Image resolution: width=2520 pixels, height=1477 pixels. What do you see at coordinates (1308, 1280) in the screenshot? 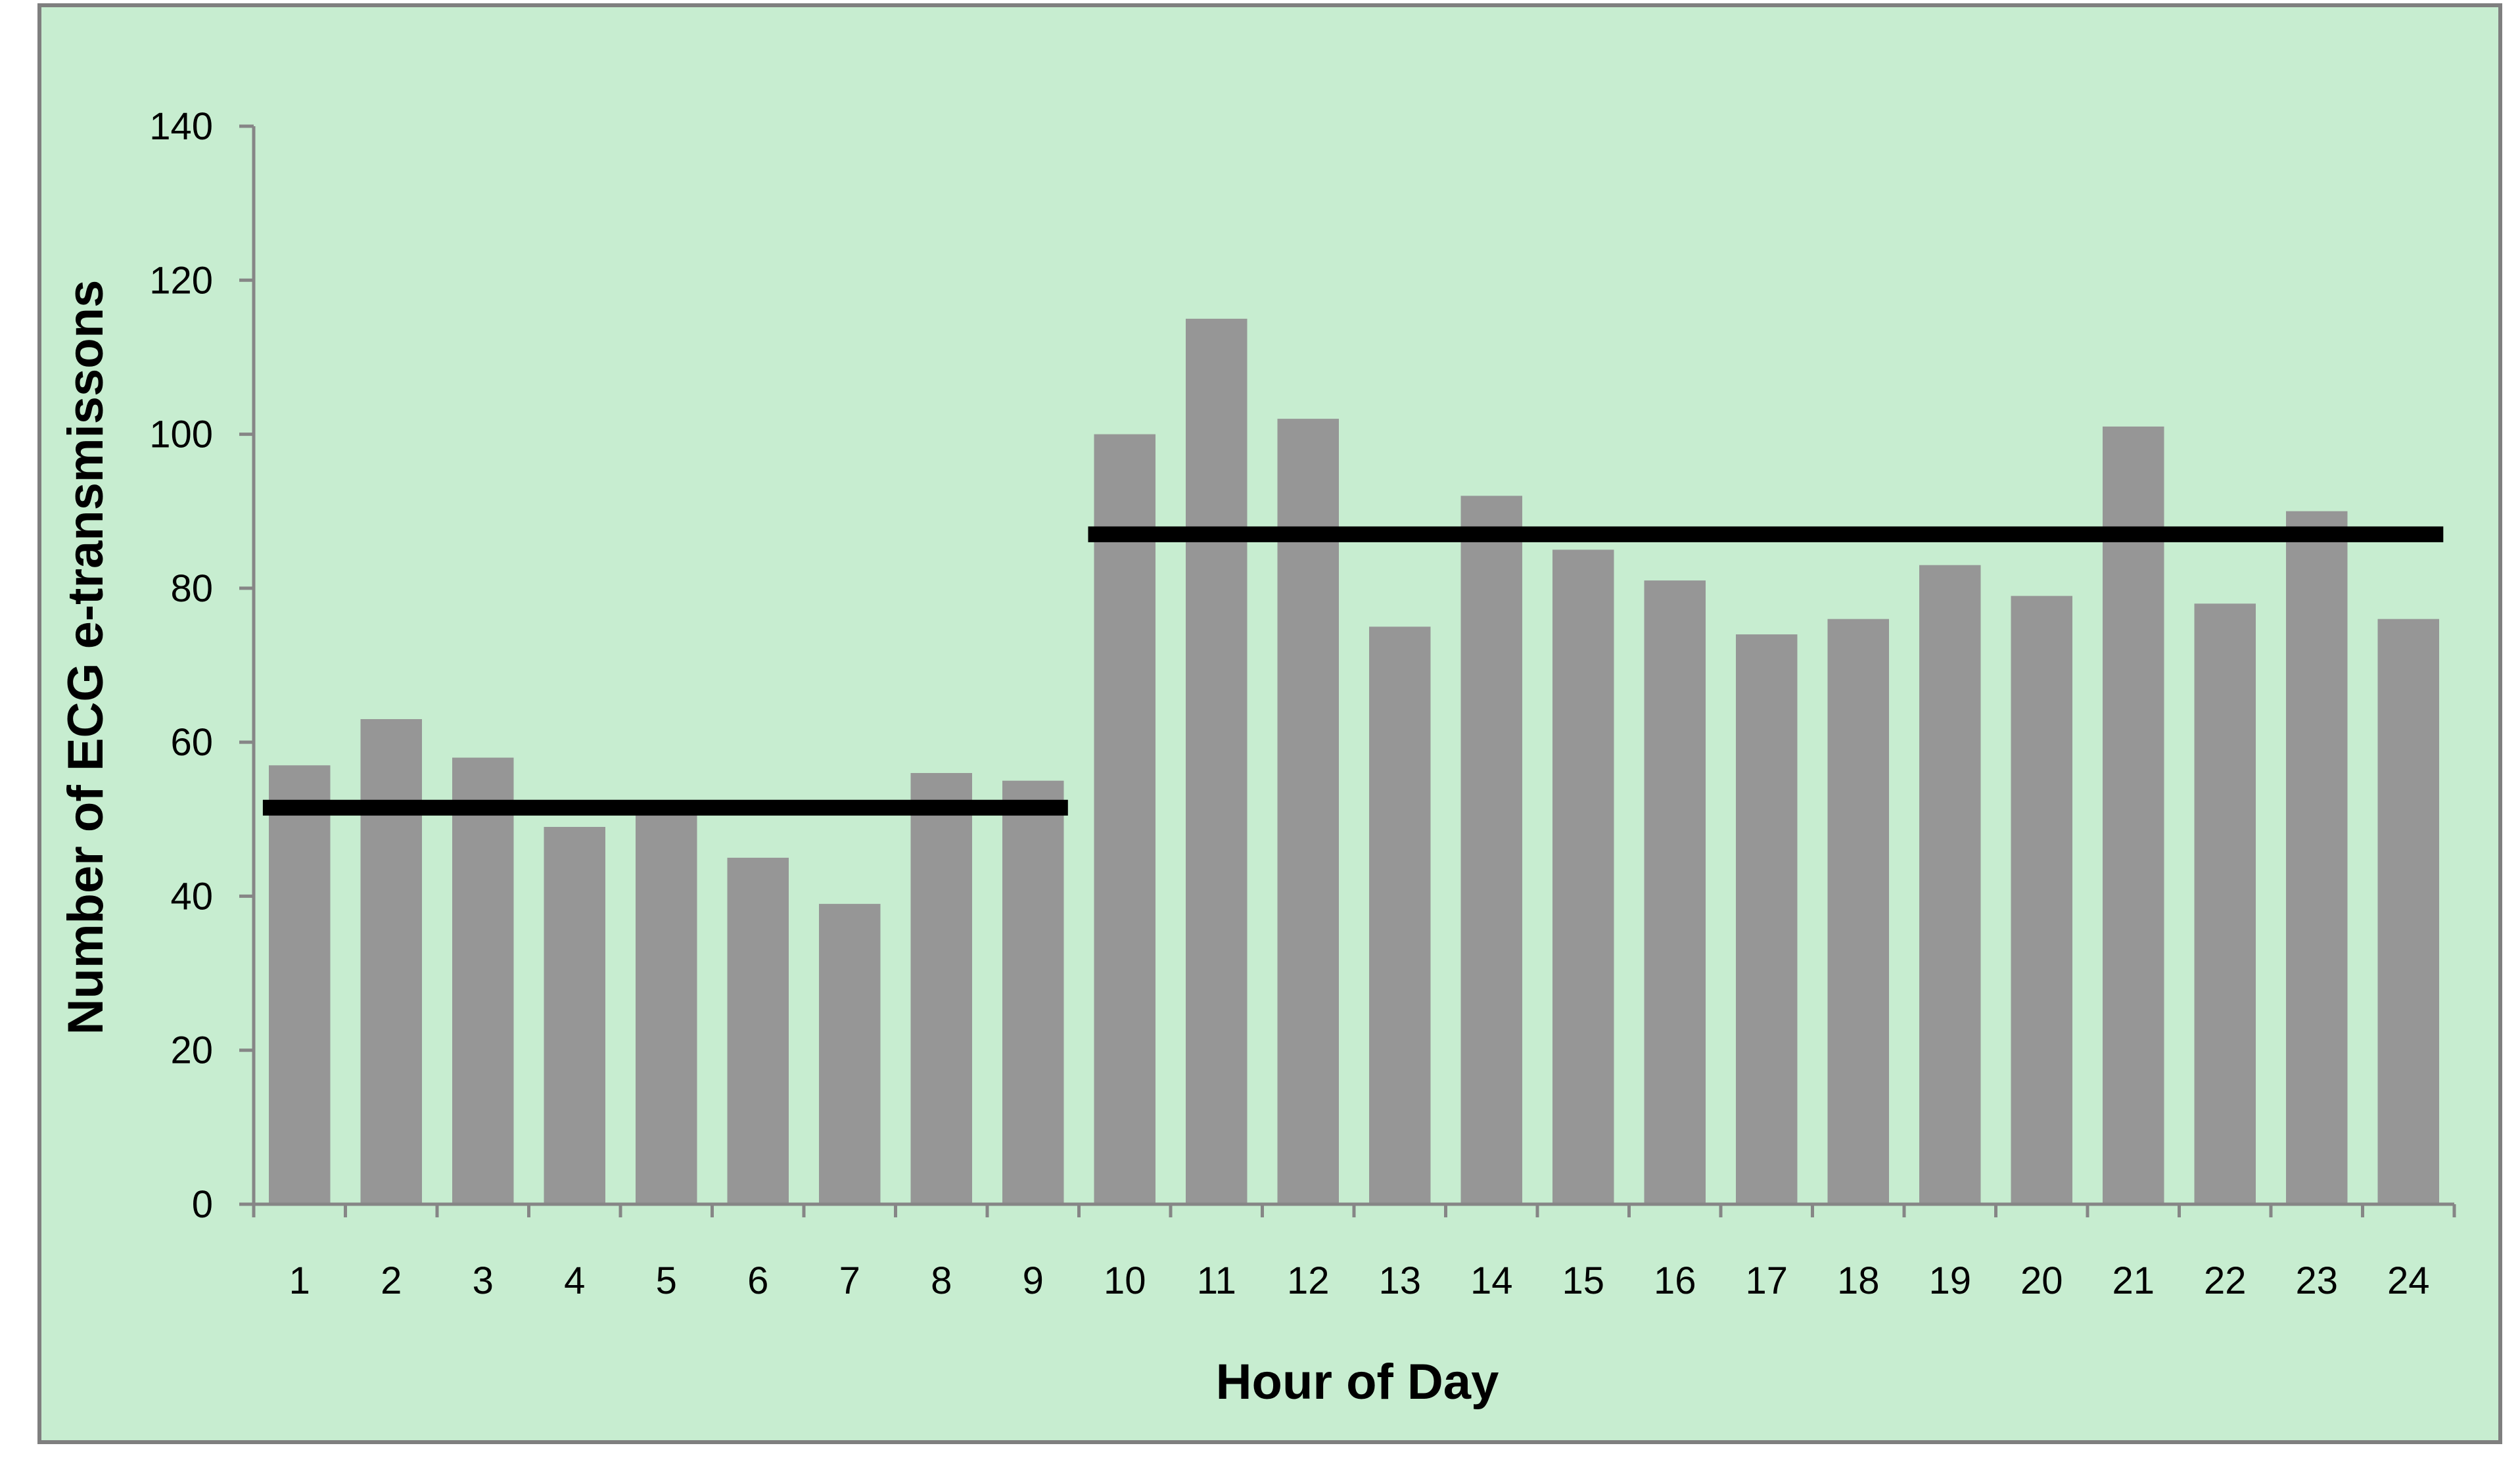
I see `x-tick-label-12: 12` at bounding box center [1308, 1280].